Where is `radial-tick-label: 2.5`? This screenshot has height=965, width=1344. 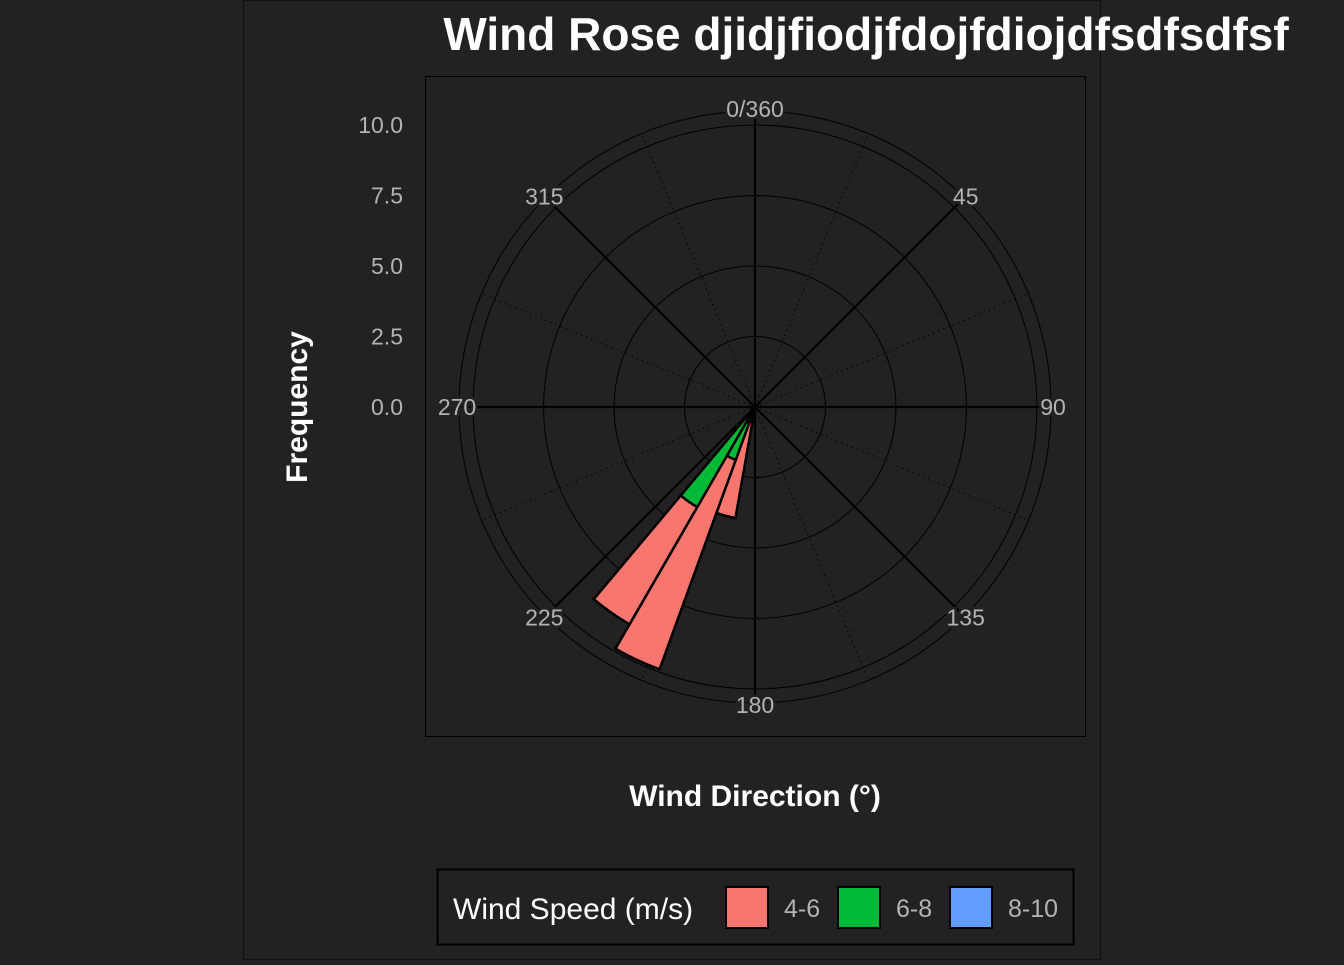 radial-tick-label: 2.5 is located at coordinates (387, 337).